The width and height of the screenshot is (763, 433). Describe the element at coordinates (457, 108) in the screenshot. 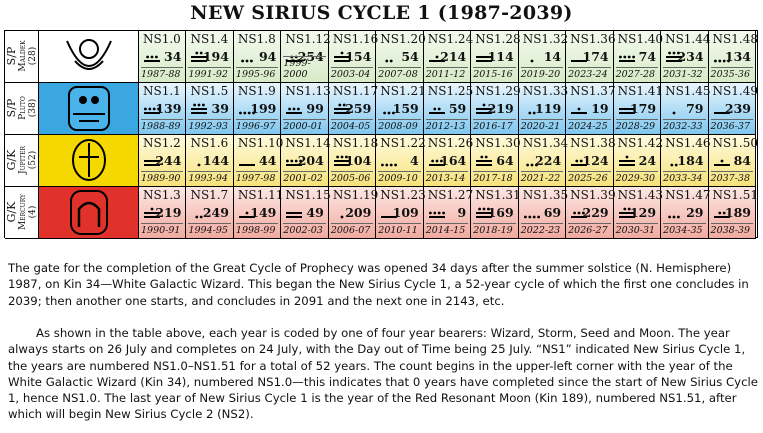

I see `kin-number: 59` at that location.